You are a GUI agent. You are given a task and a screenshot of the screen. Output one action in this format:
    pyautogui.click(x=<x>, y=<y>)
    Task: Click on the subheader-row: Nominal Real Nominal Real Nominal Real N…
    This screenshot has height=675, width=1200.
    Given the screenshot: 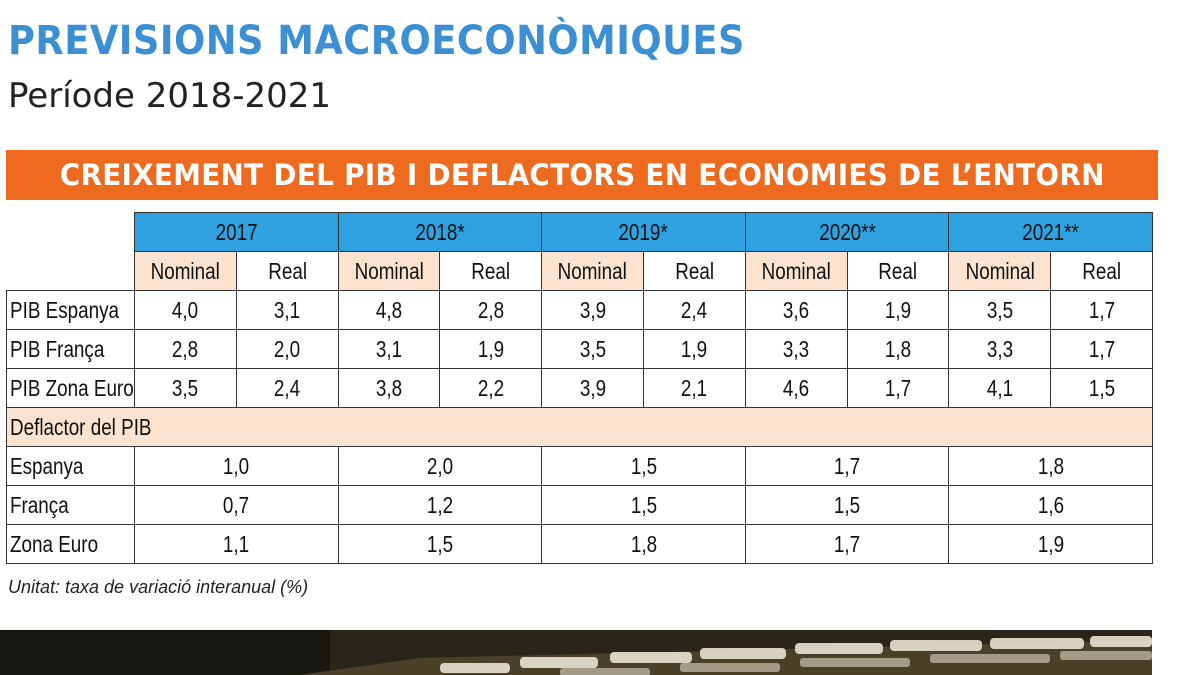 What is the action you would take?
    pyautogui.click(x=580, y=271)
    